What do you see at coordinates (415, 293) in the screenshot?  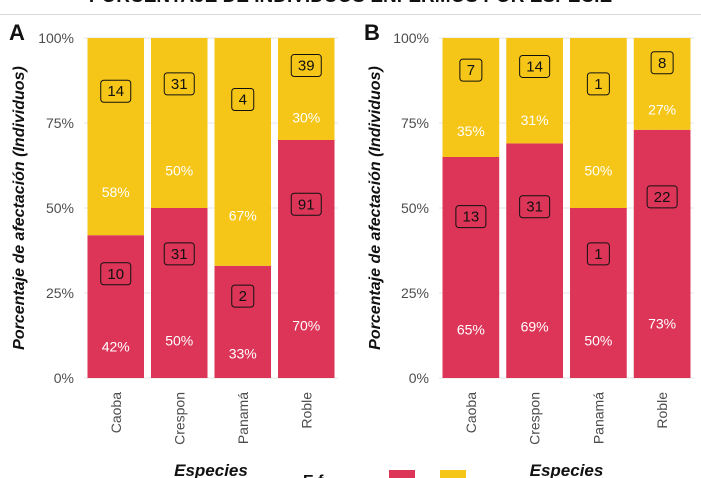 I see `panel-b-y-tick-label: 25%` at bounding box center [415, 293].